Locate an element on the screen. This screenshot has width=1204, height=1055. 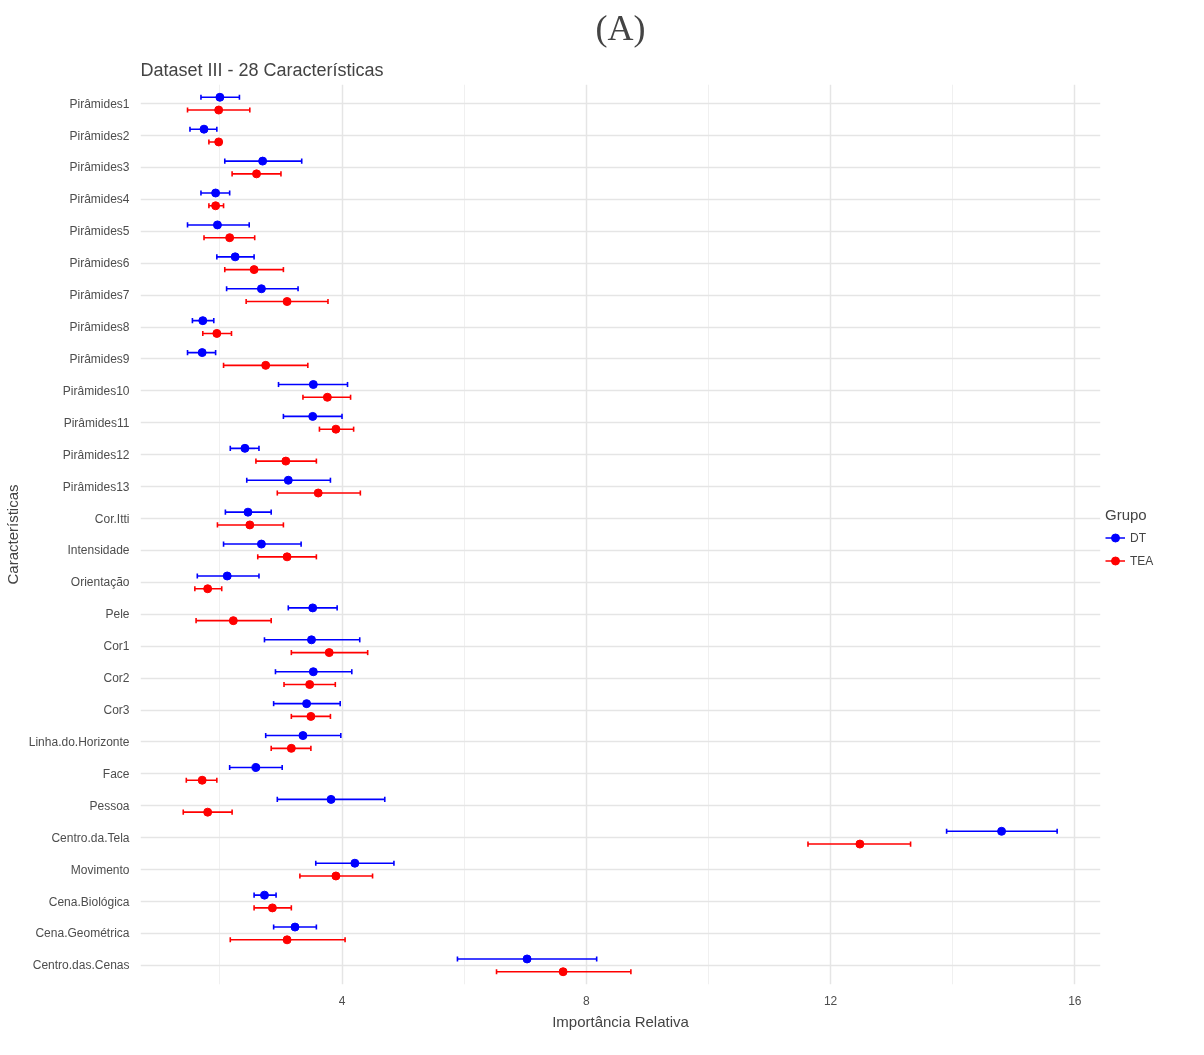
y-tick-label: Intensidade is located at coordinates (98, 550).